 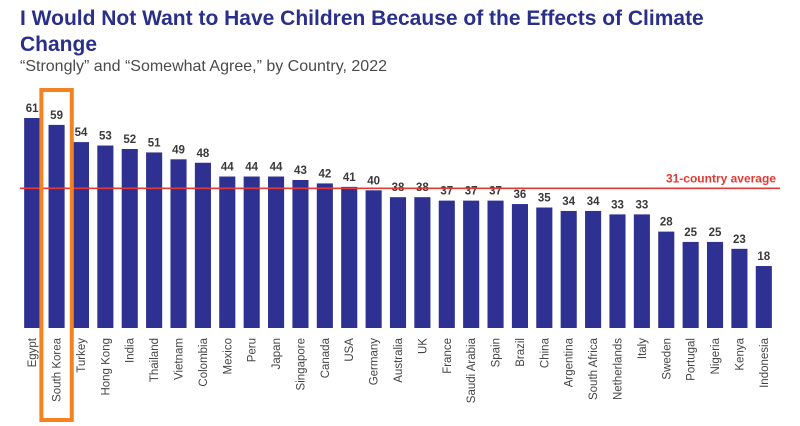 I want to click on bar-canada, so click(x=324, y=255).